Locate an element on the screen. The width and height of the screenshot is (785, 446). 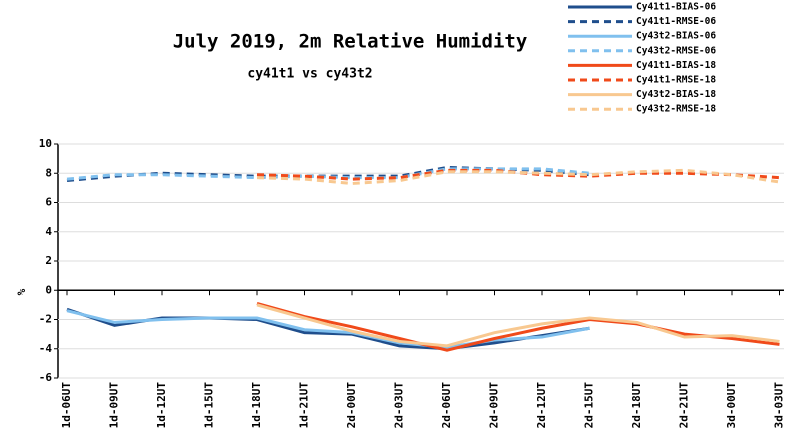
x-tick-label: 2d-06UT is located at coordinates (446, 405).